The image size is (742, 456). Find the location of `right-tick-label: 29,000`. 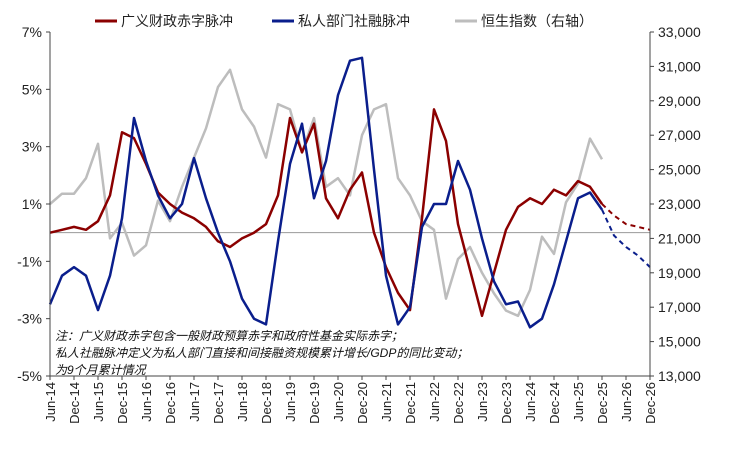

right-tick-label: 29,000 is located at coordinates (679, 101).